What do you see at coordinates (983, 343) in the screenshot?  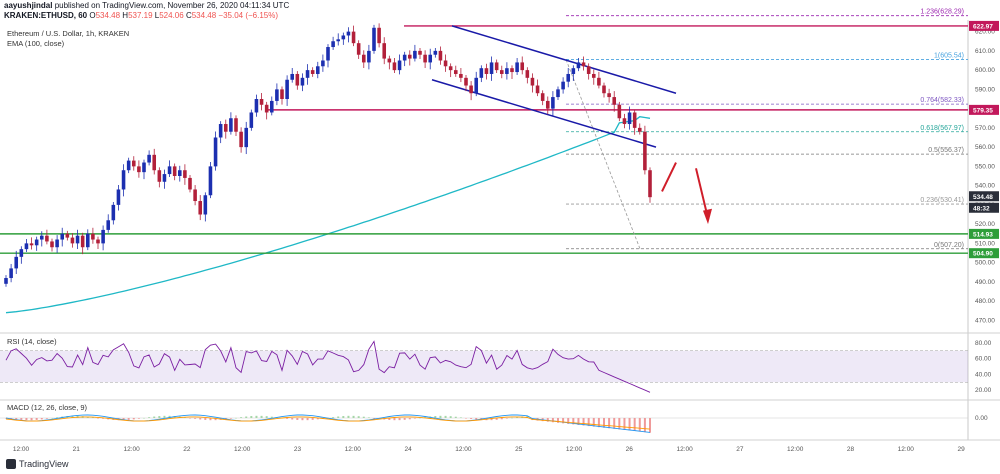 I see `rsi-tick-label: 80.00` at bounding box center [983, 343].